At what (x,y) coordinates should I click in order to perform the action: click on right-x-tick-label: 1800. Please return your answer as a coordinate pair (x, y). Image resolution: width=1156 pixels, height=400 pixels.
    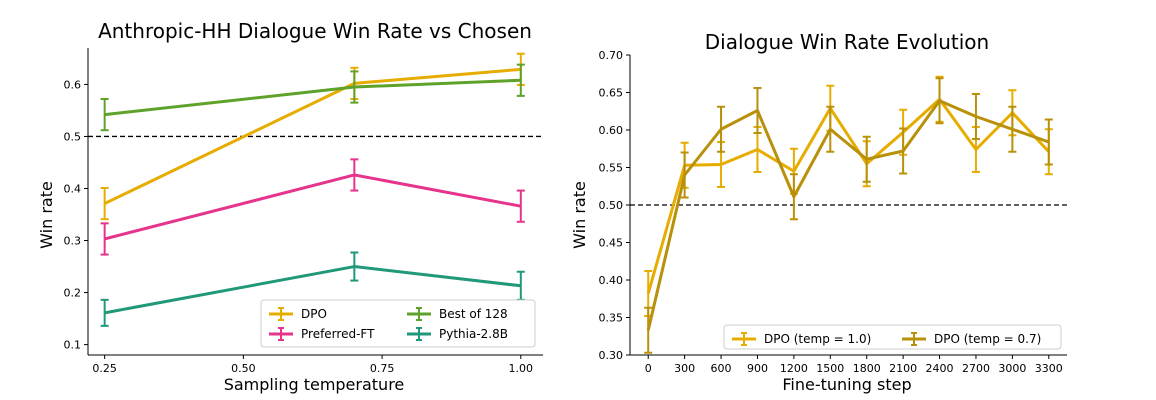
    Looking at the image, I should click on (867, 368).